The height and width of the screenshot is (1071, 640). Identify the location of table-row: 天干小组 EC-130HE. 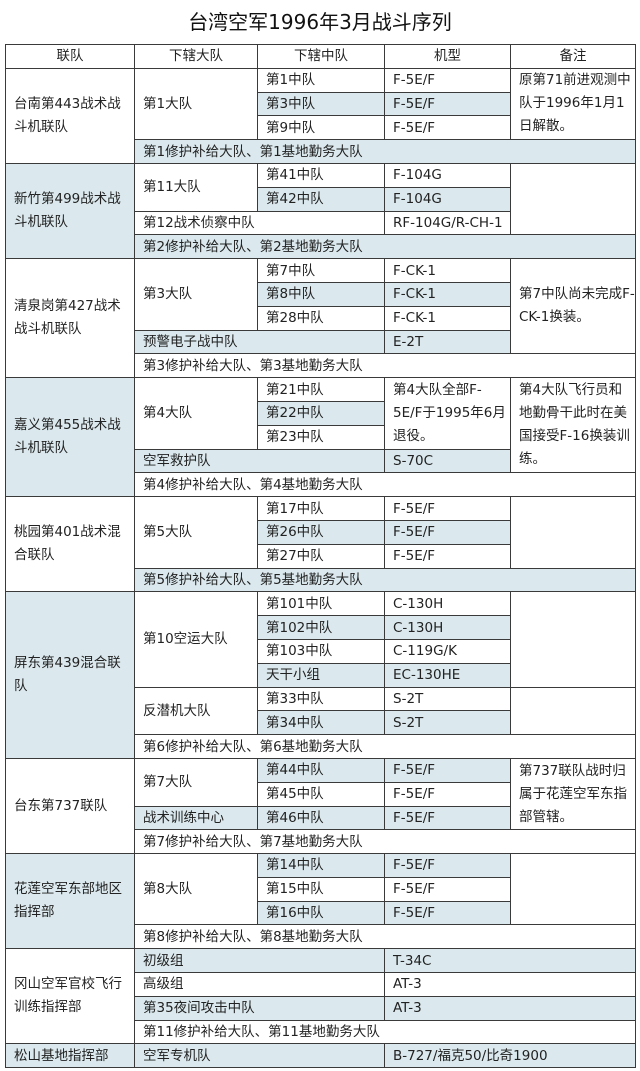
(321, 675).